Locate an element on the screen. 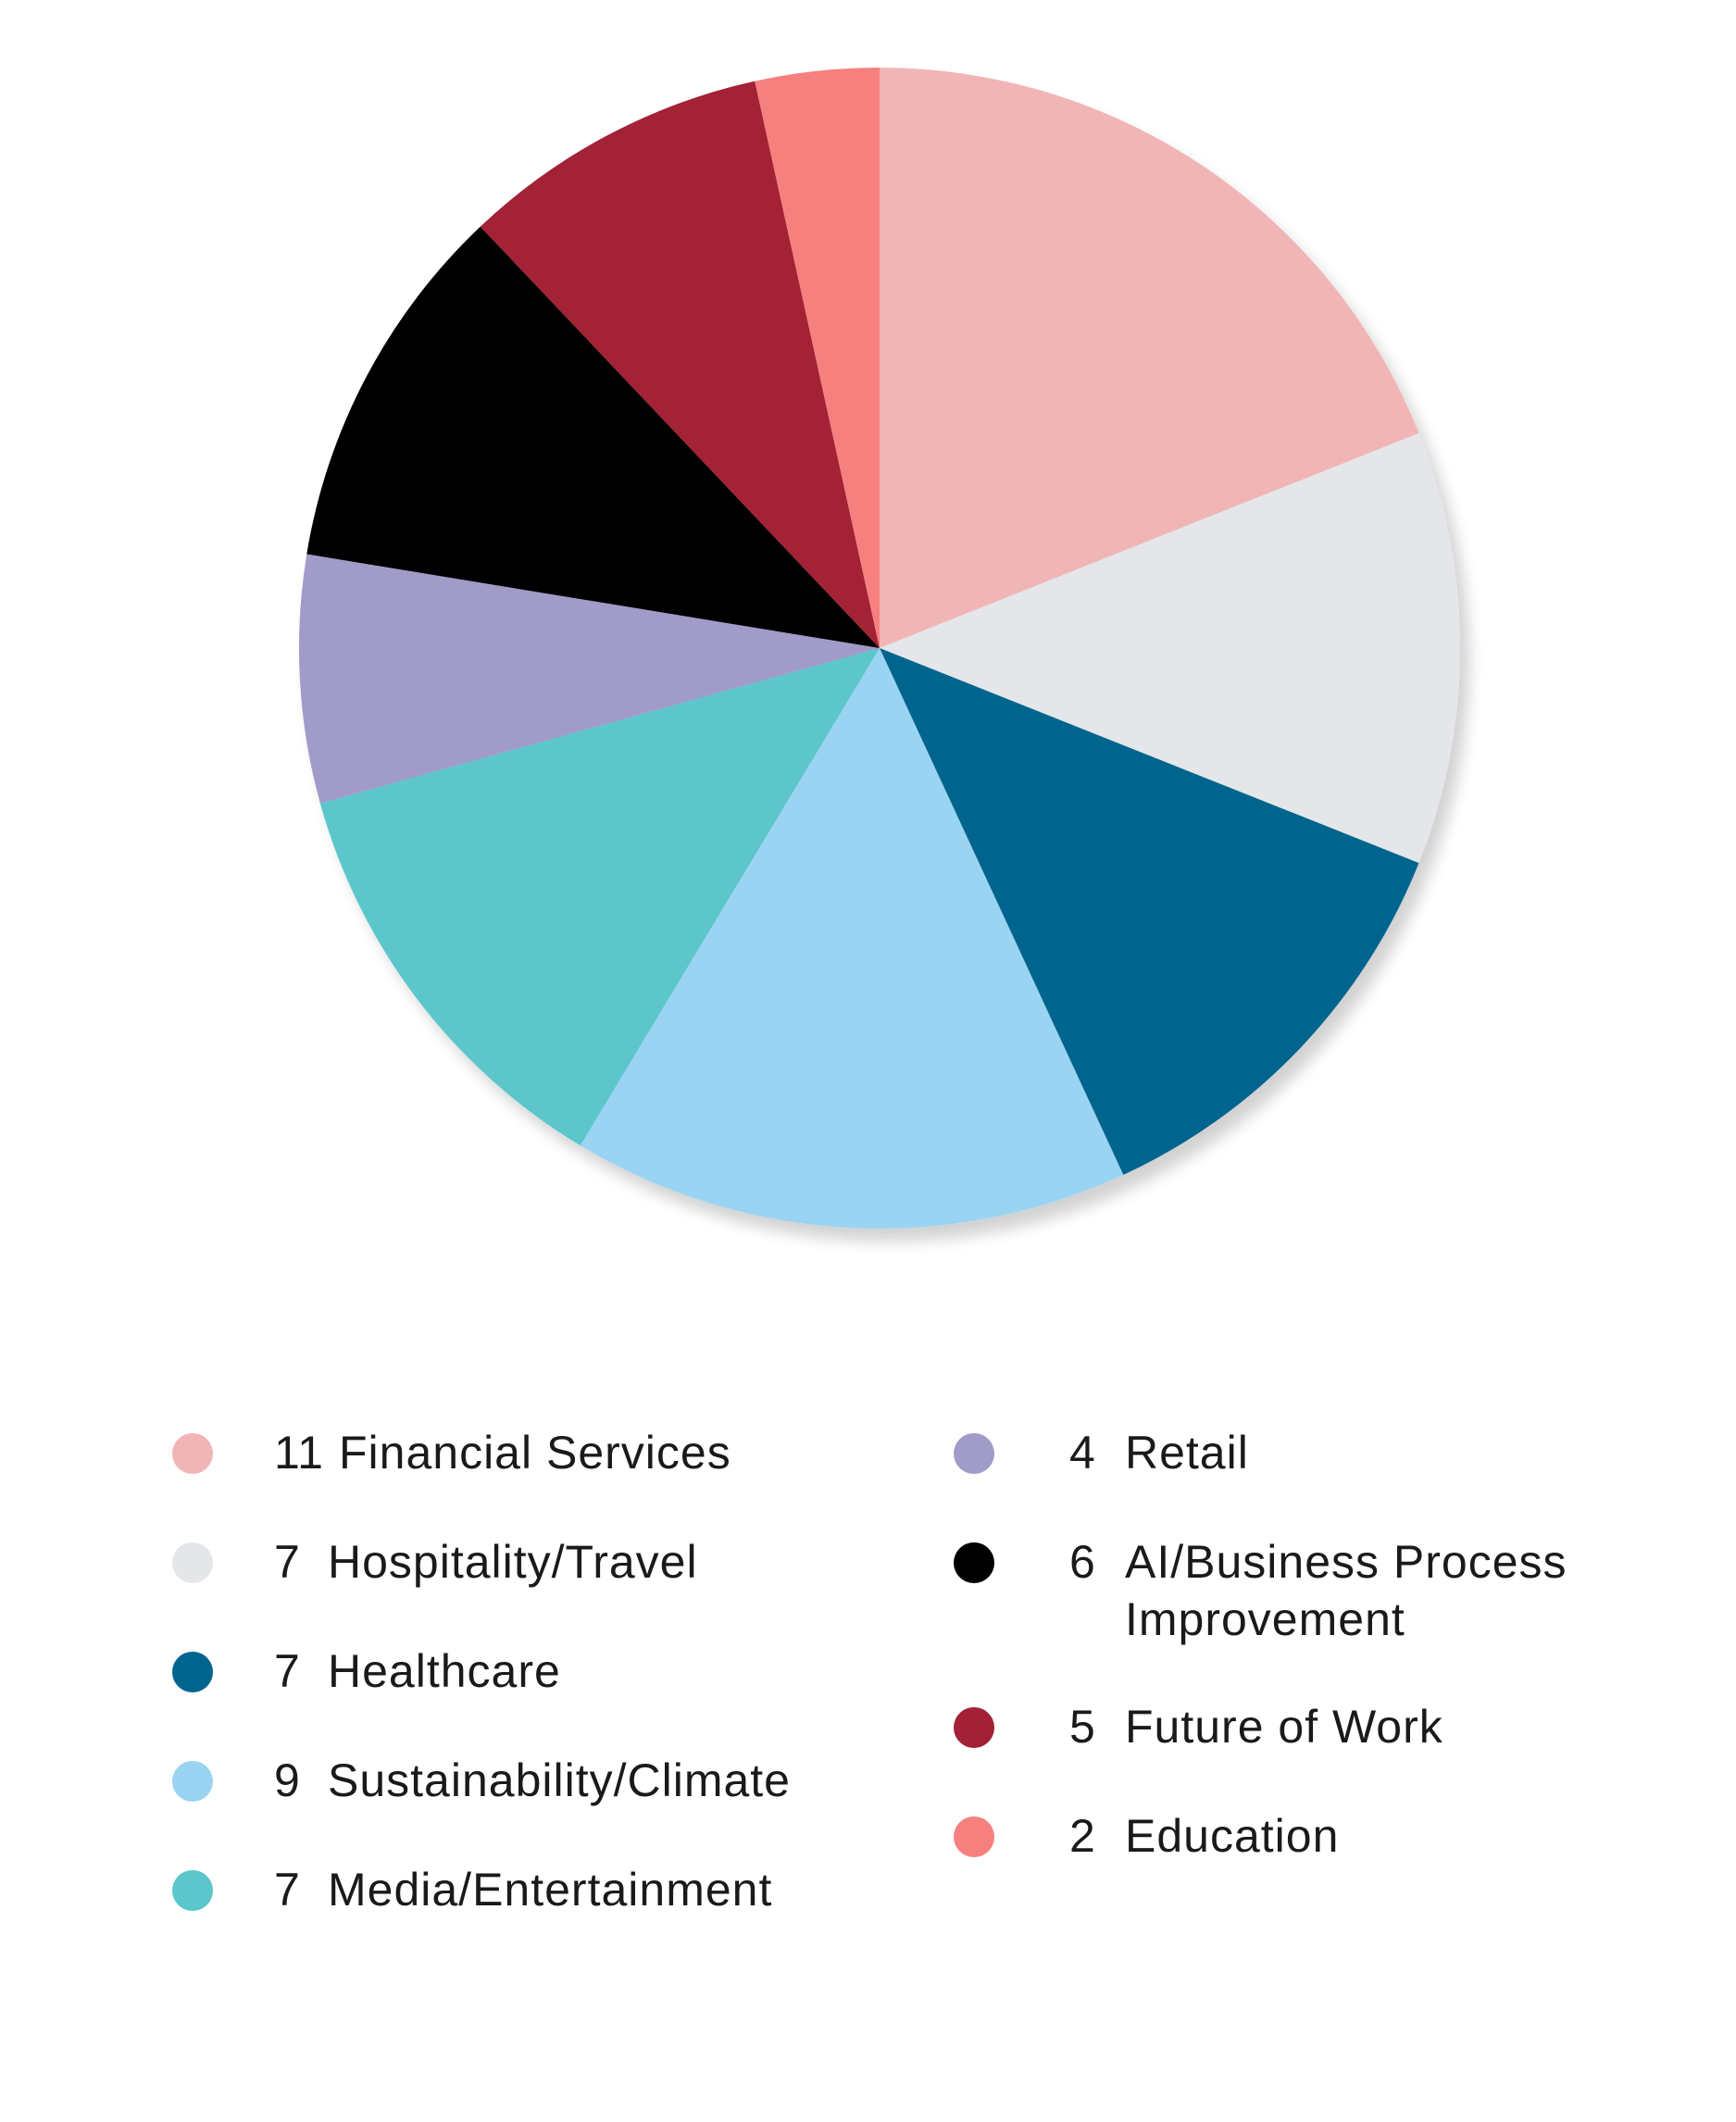 This screenshot has width=1736, height=2122. legend-item-financial-services: 11 Financial Services is located at coordinates (533, 1478).